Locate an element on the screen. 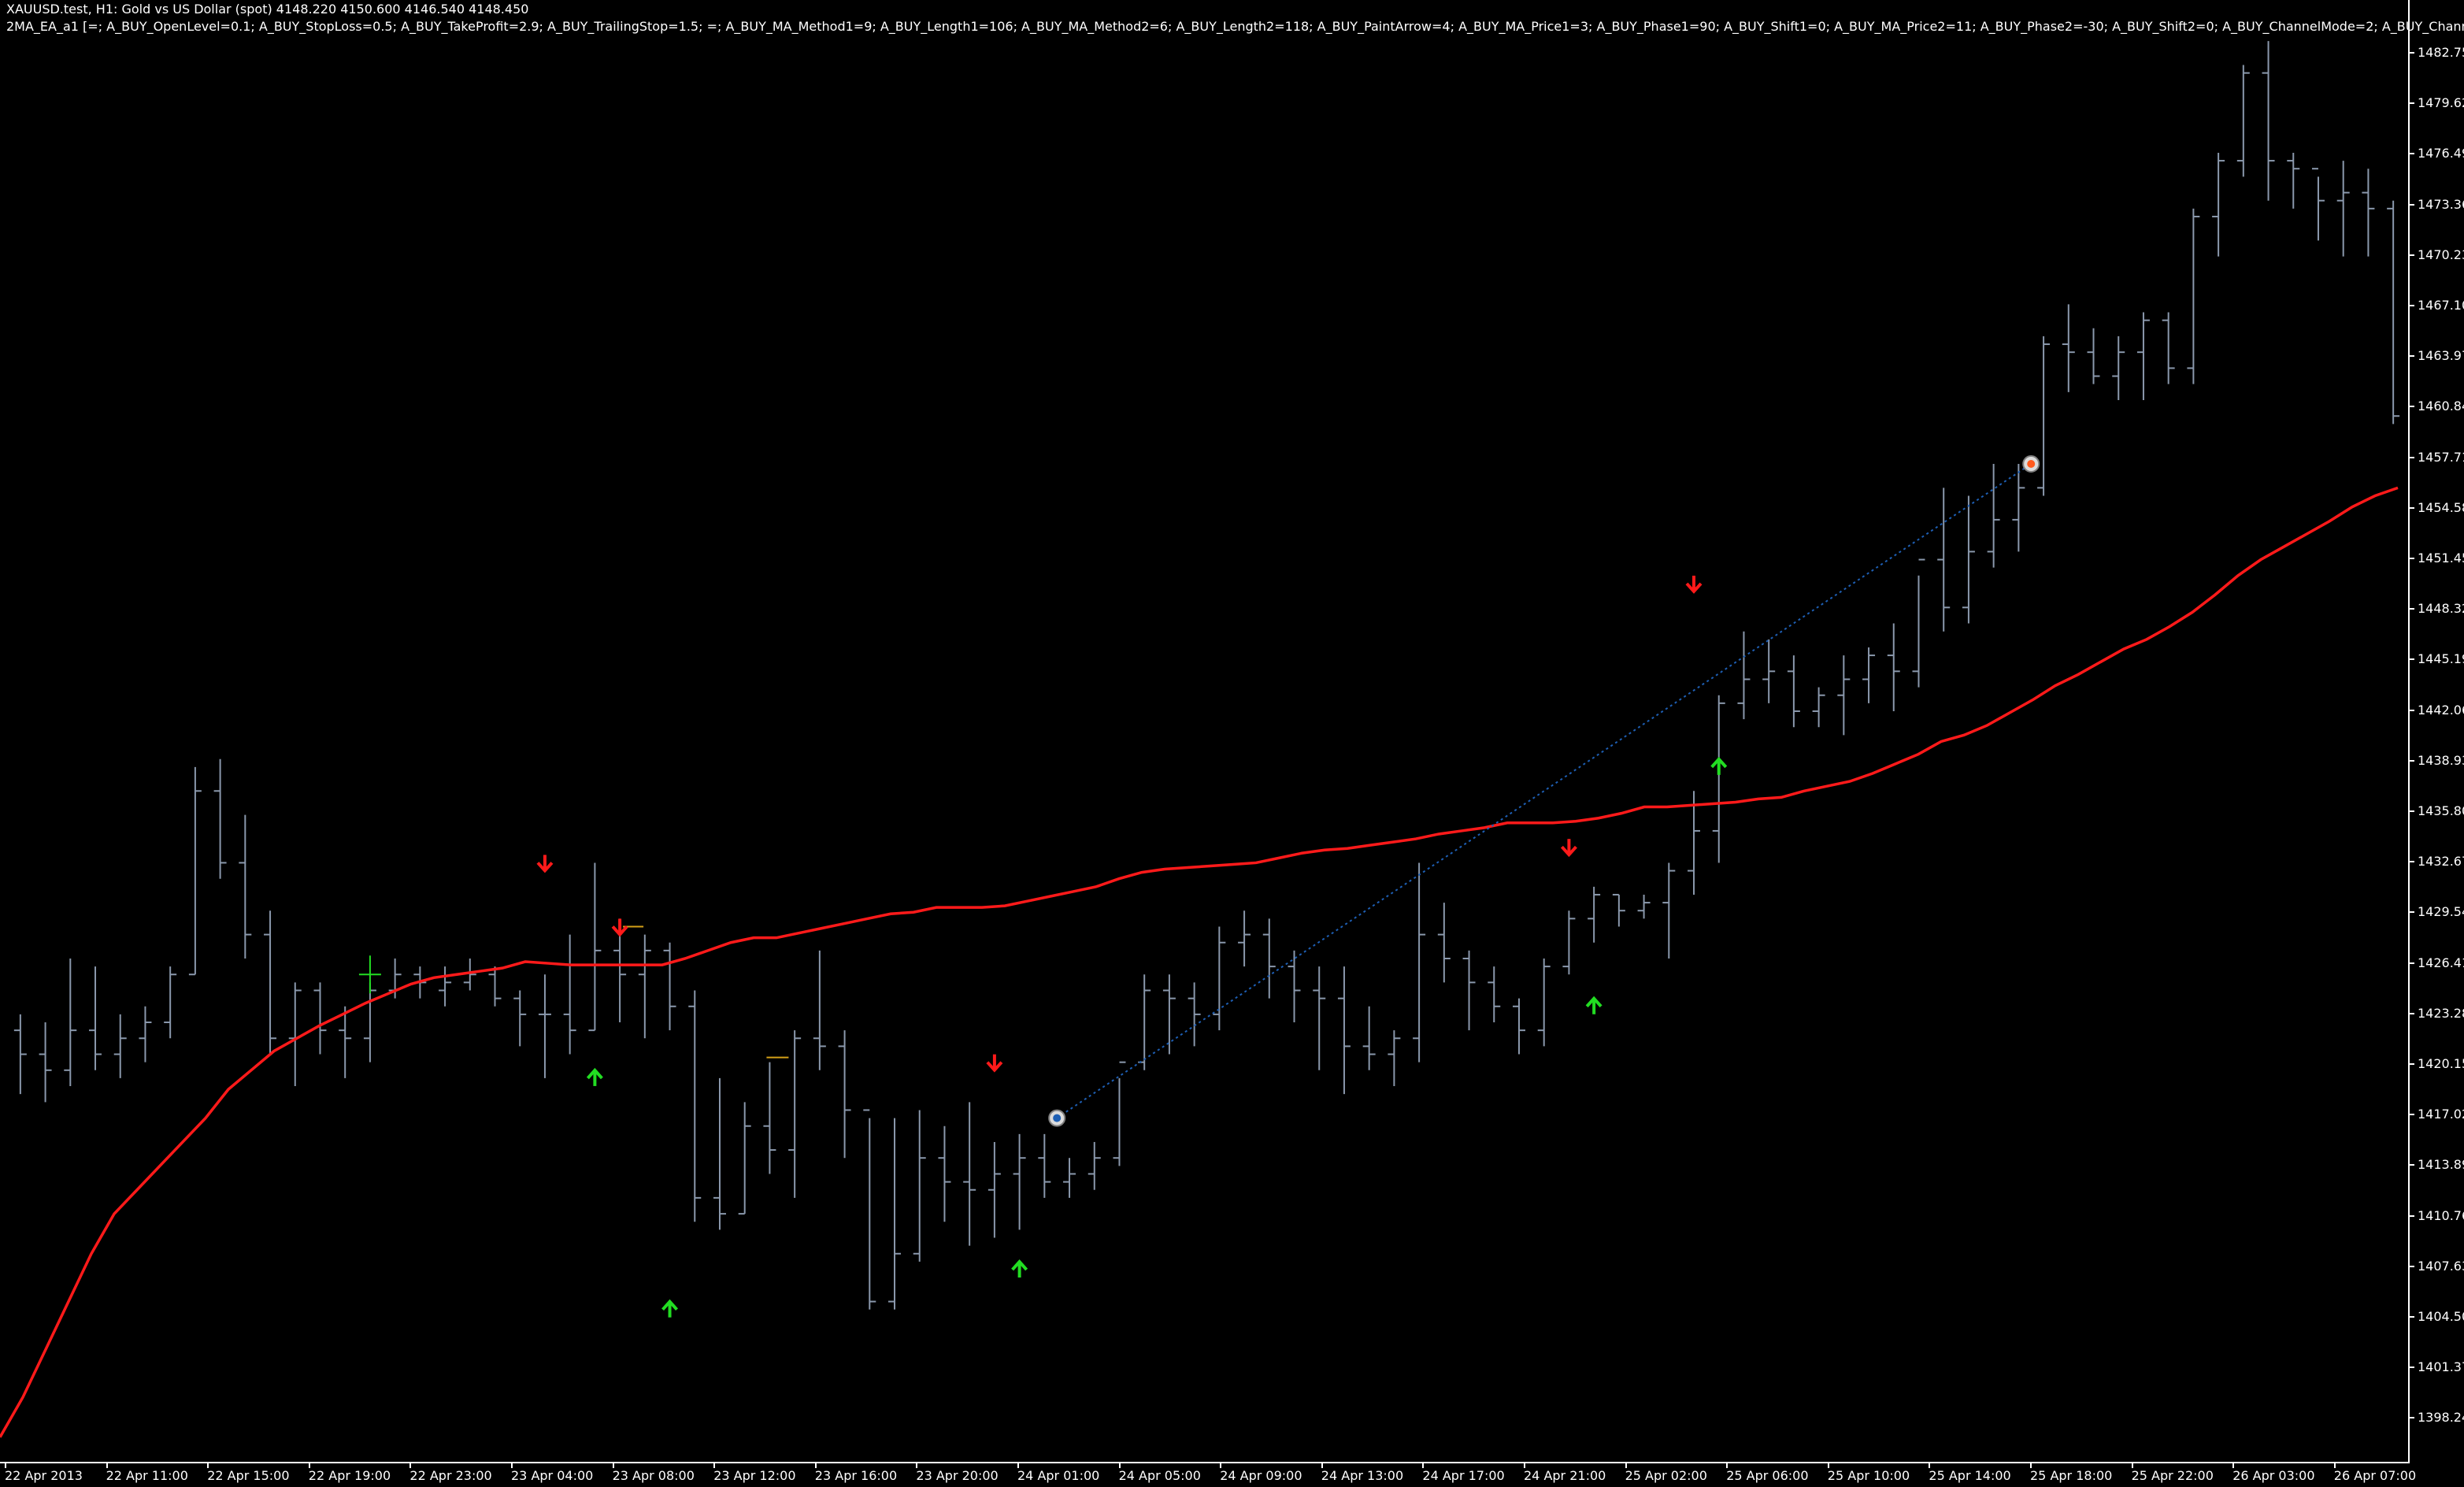 The height and width of the screenshot is (1487, 2464). price-axis-line is located at coordinates (2409, 731).